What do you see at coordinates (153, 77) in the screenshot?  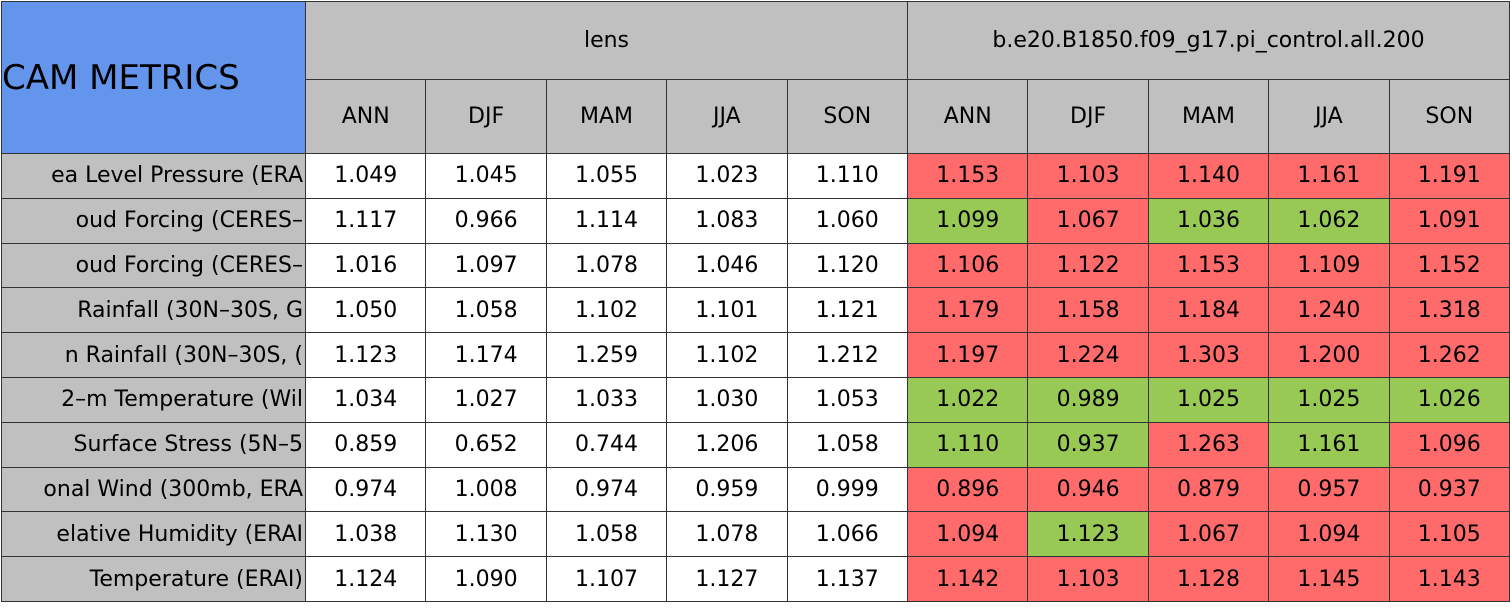 I see `table-title: CAM METRICS` at bounding box center [153, 77].